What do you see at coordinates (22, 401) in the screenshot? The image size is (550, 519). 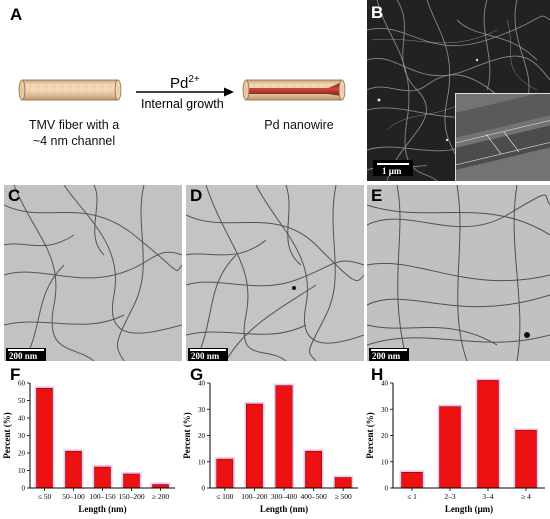 I see `y-tick-label: 50` at bounding box center [22, 401].